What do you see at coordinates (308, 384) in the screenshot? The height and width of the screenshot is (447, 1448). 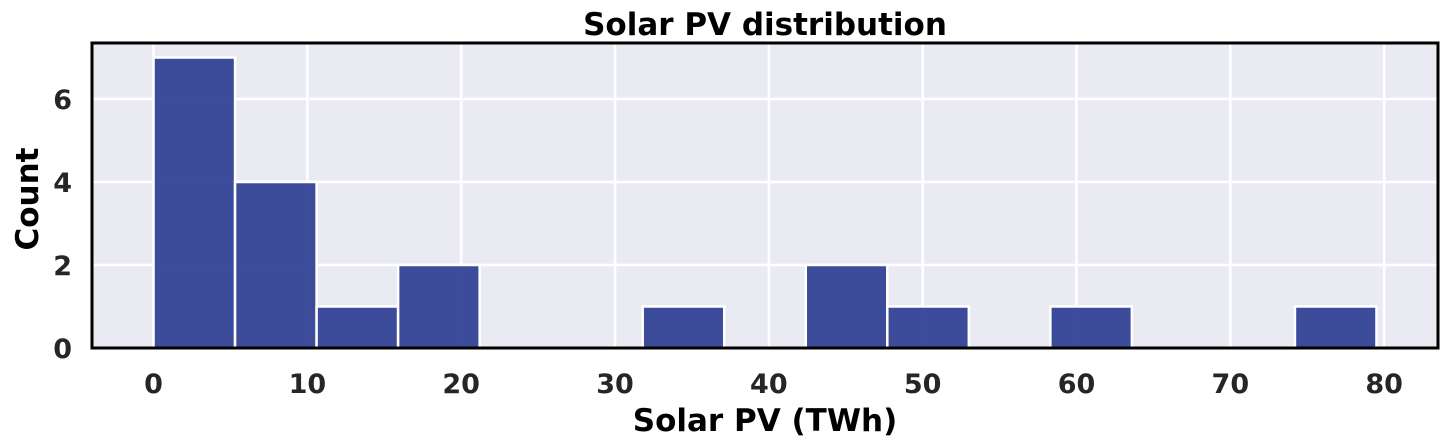 I see `x-tick-label: 10` at bounding box center [308, 384].